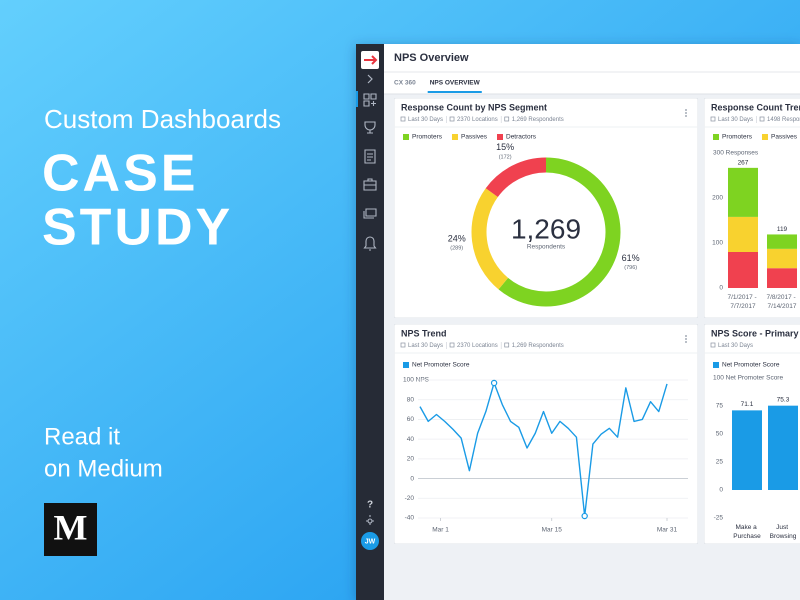 Image resolution: width=800 pixels, height=600 pixels. What do you see at coordinates (370, 322) in the screenshot?
I see `sidebar` at bounding box center [370, 322].